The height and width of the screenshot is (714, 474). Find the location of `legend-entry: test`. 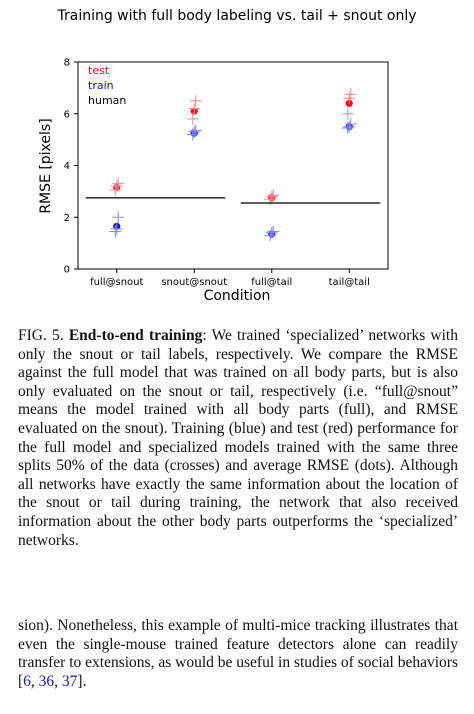

legend-entry: test is located at coordinates (99, 70).